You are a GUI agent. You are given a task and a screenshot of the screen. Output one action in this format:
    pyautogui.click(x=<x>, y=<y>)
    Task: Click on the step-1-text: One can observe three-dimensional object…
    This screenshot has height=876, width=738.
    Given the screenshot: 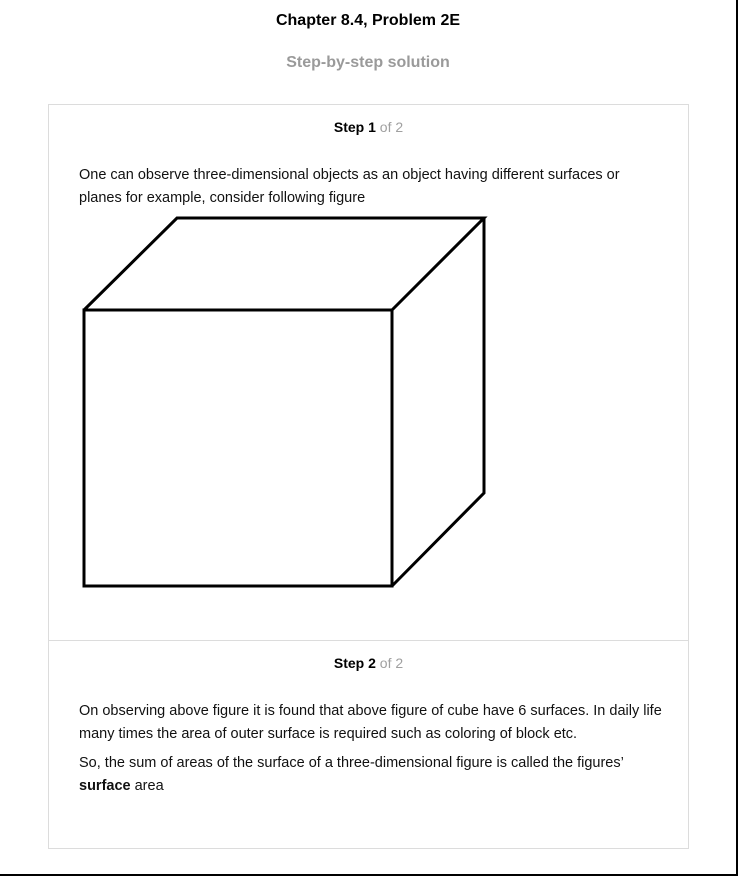 What is the action you would take?
    pyautogui.click(x=349, y=186)
    